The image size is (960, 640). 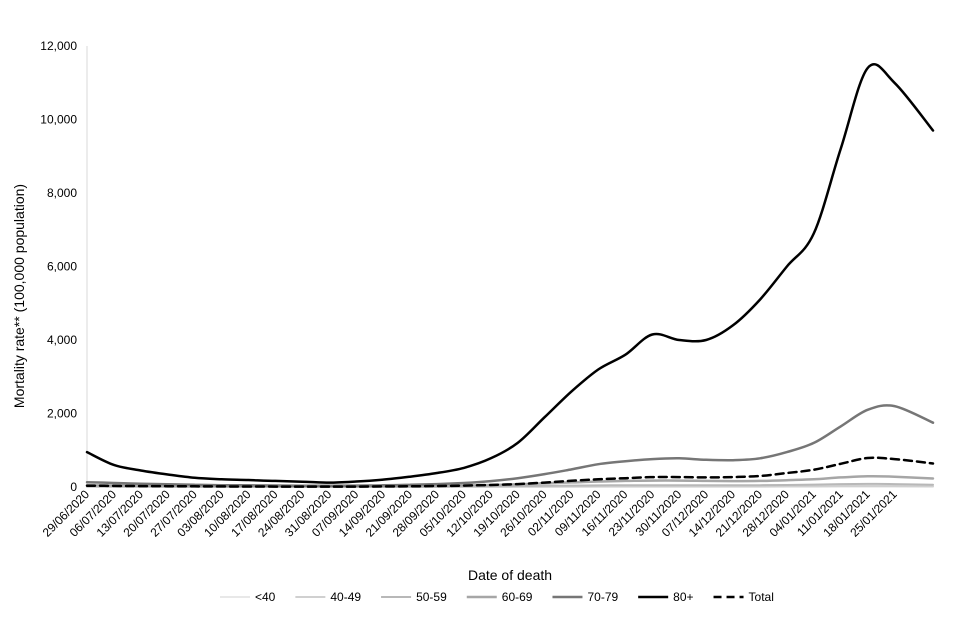 I want to click on y-axis-title: Mortality rate** (100,000 population), so click(x=19, y=296).